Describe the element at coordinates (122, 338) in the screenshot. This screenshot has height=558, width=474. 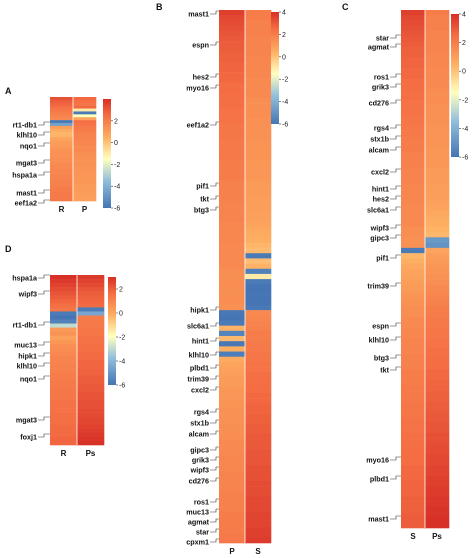
I see `colorbar-tick-label: -2` at that location.